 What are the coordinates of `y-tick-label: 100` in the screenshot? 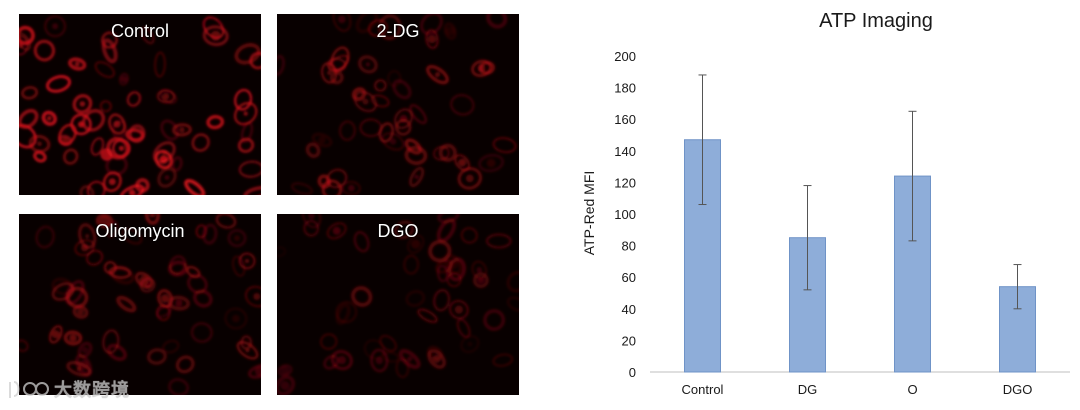 It's located at (625, 214).